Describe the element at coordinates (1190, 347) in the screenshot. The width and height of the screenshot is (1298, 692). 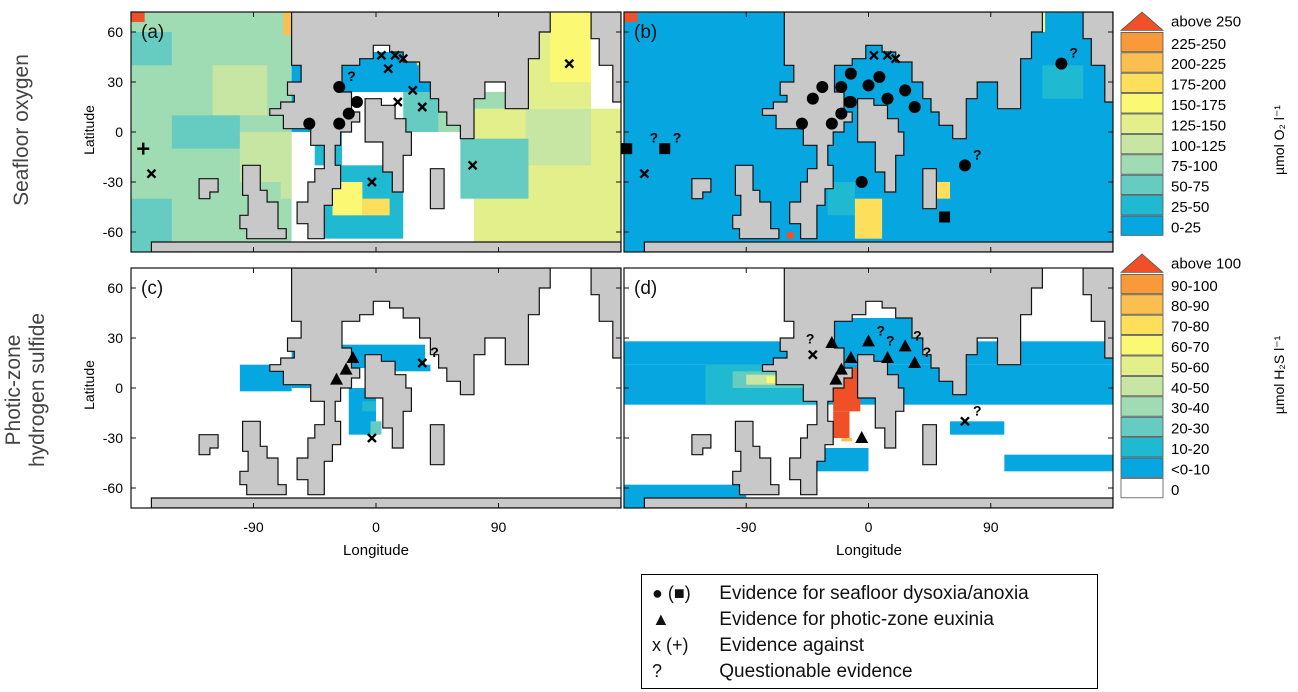
I see `colorbar-label: 60-70` at that location.